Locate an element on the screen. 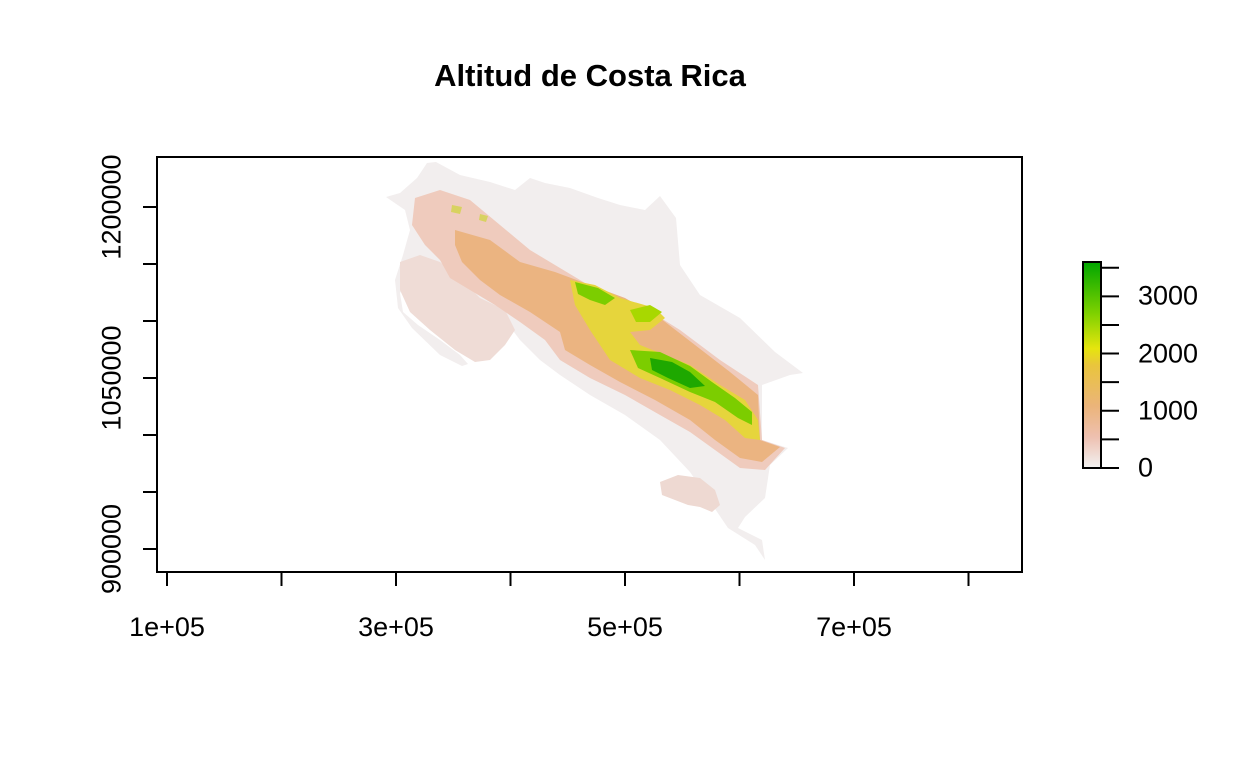  x-tick-label: 1e+05 is located at coordinates (167, 627).